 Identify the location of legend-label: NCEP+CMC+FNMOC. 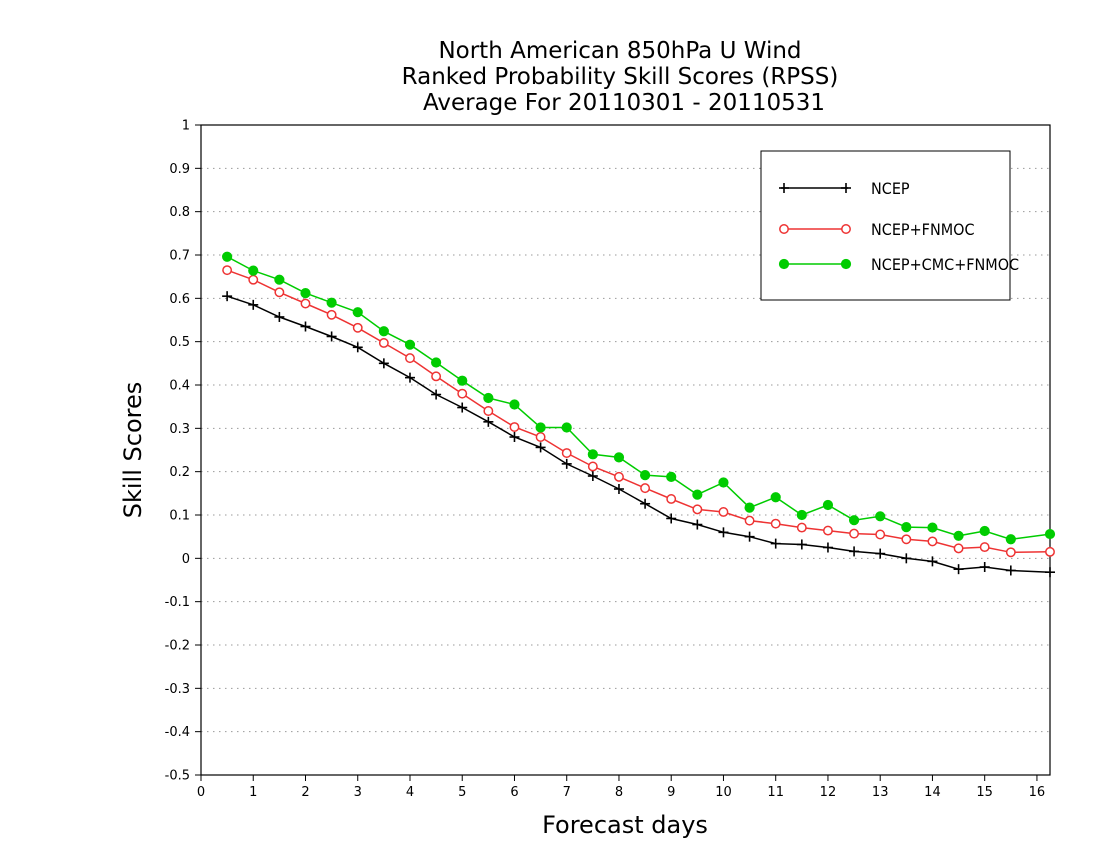
(945, 264).